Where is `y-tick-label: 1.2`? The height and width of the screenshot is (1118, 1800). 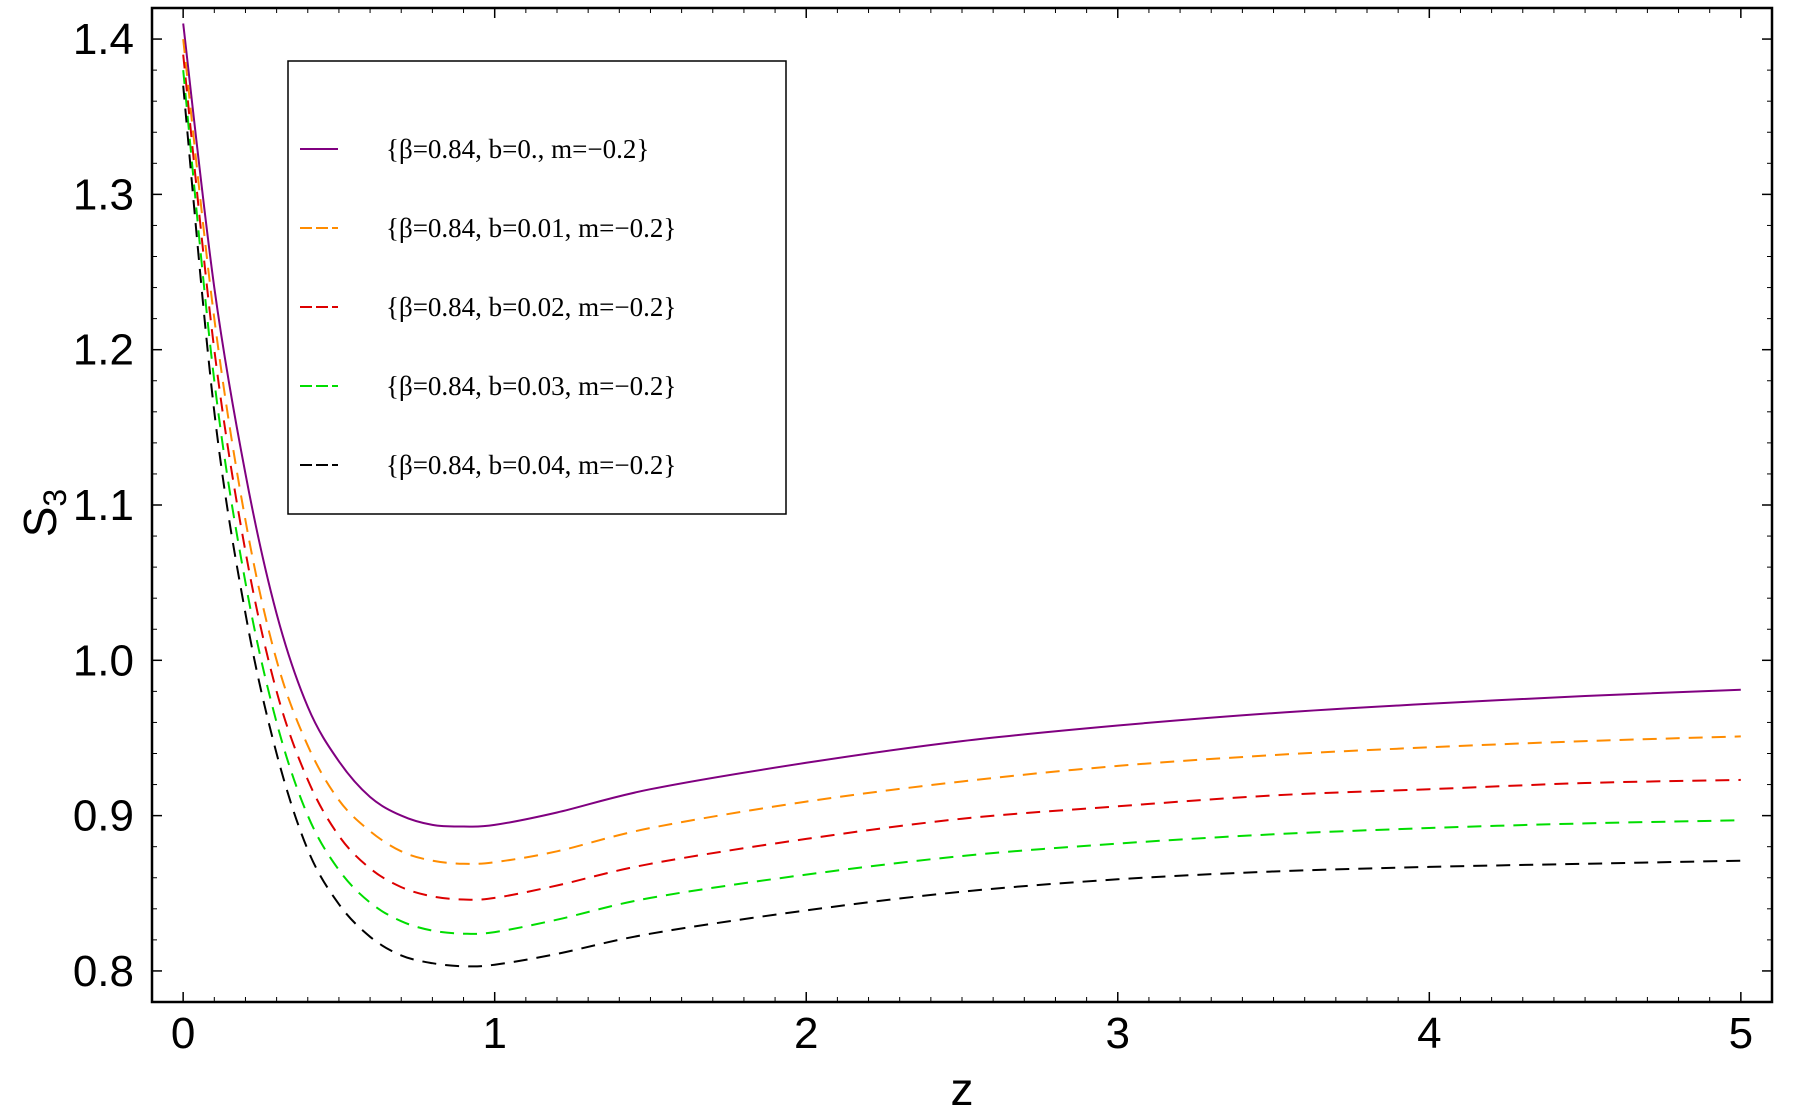
y-tick-label: 1.2 is located at coordinates (103, 350).